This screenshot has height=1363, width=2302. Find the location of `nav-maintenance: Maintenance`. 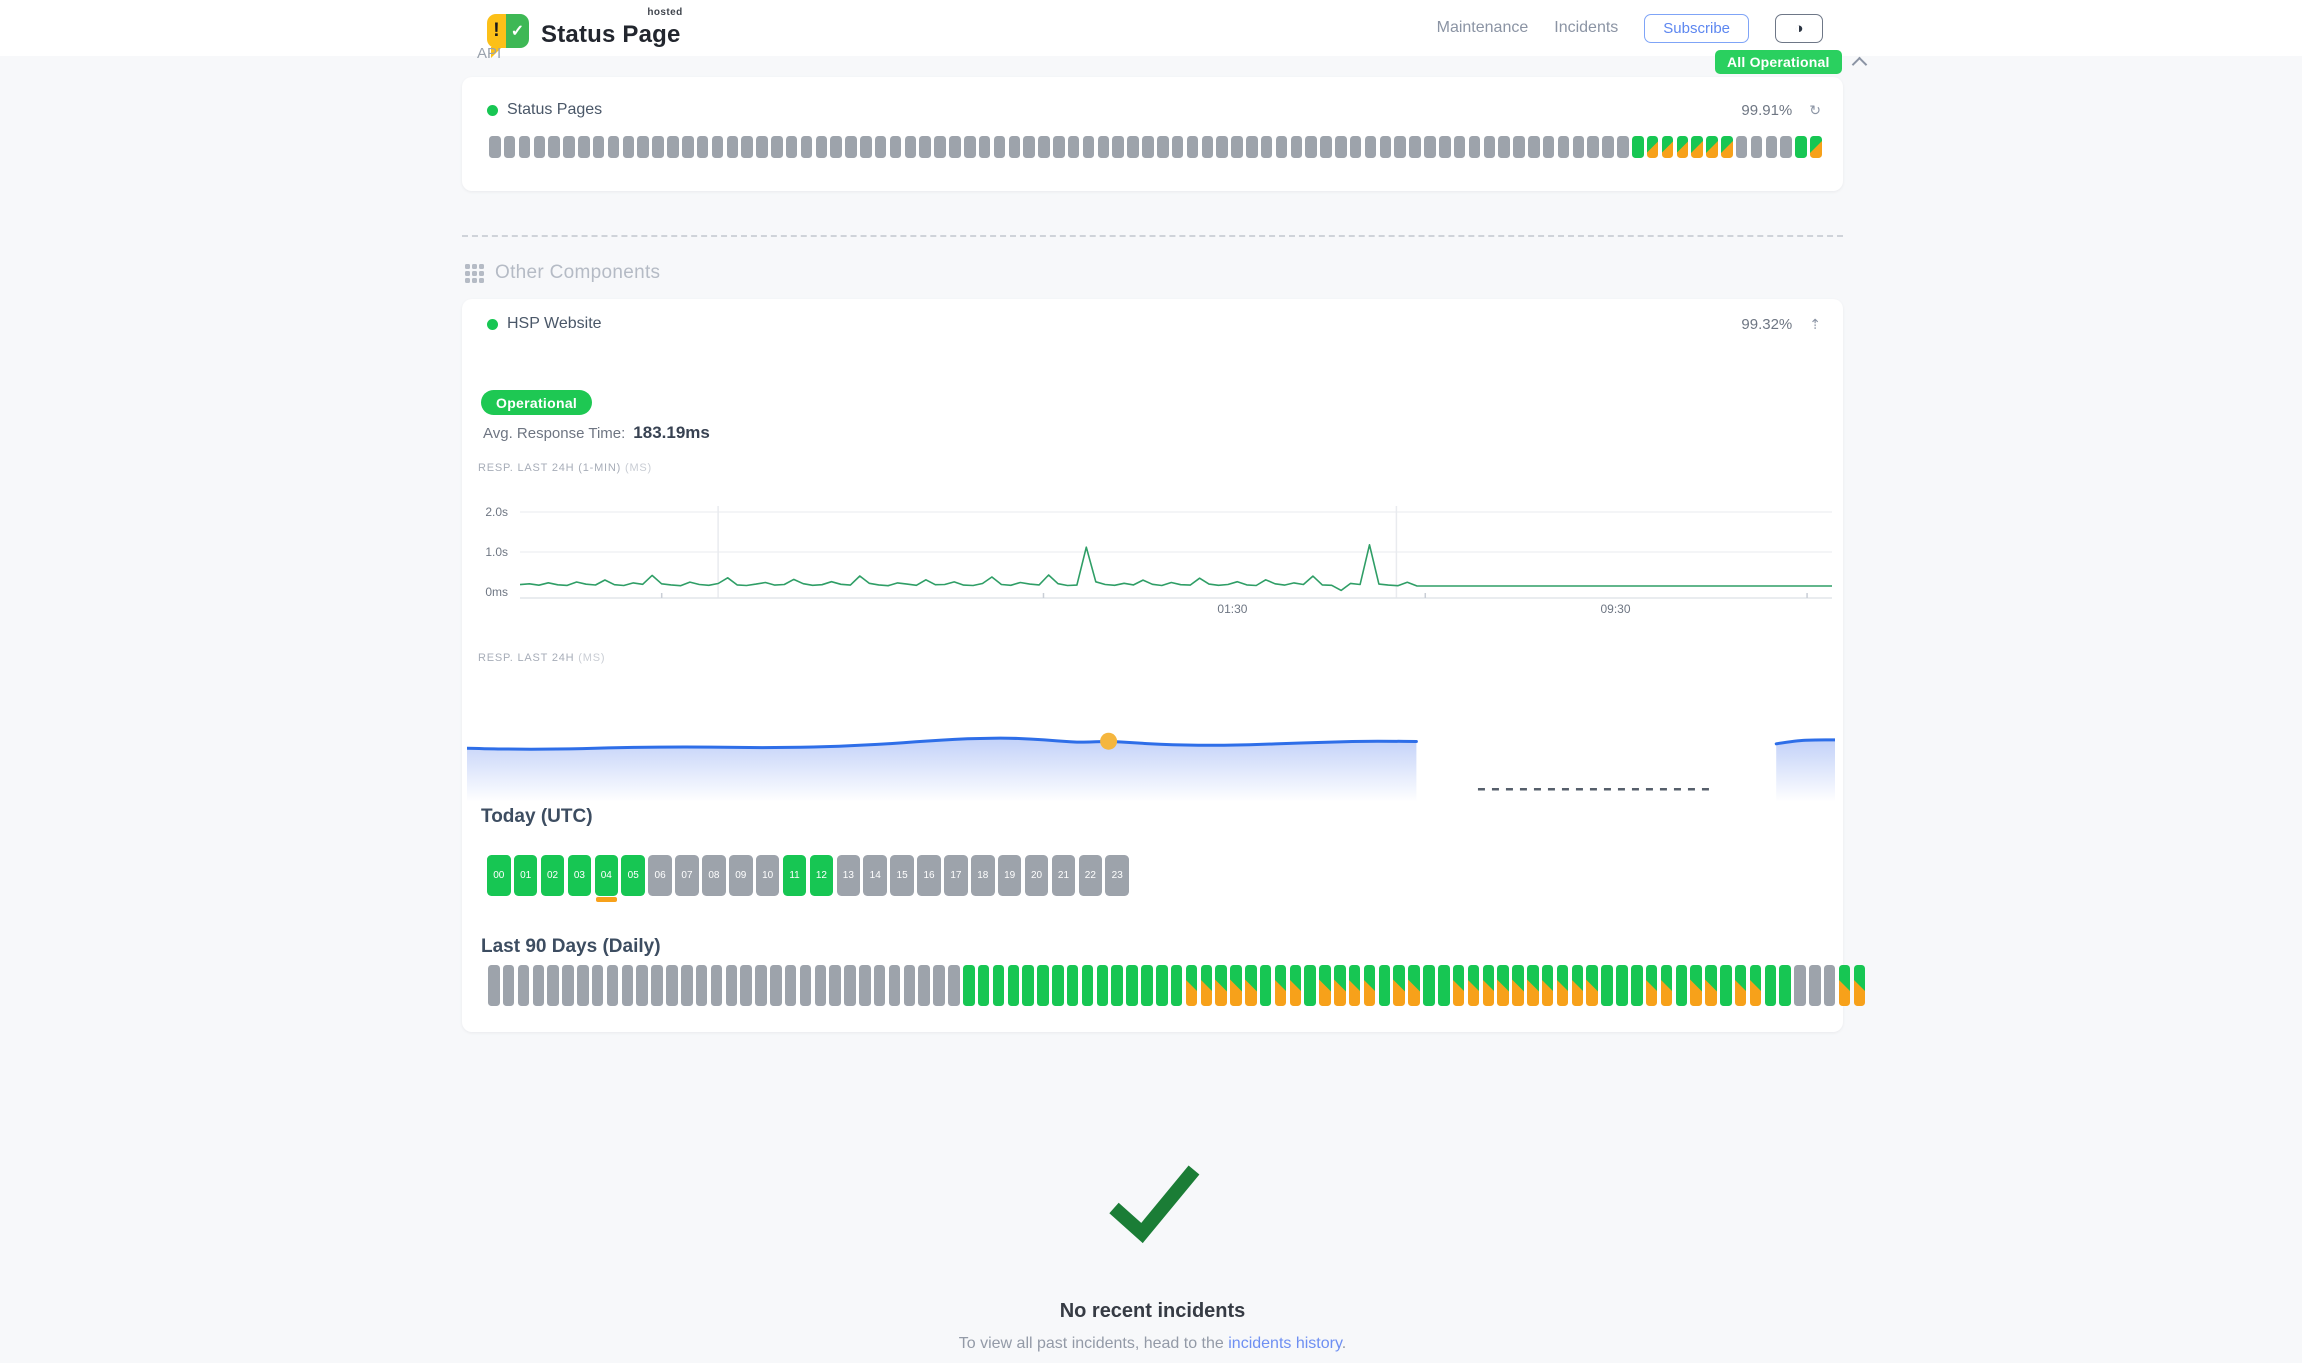

nav-maintenance: Maintenance is located at coordinates (1482, 27).